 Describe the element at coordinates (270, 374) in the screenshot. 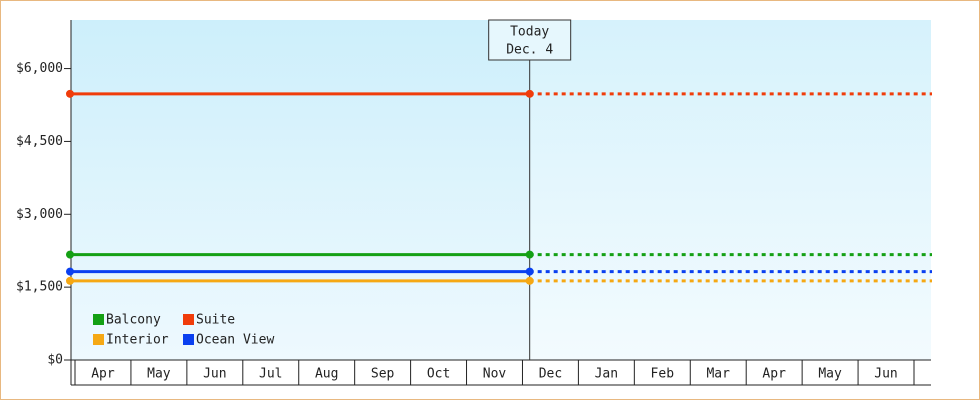

I see `x-tick-label: Jul` at that location.